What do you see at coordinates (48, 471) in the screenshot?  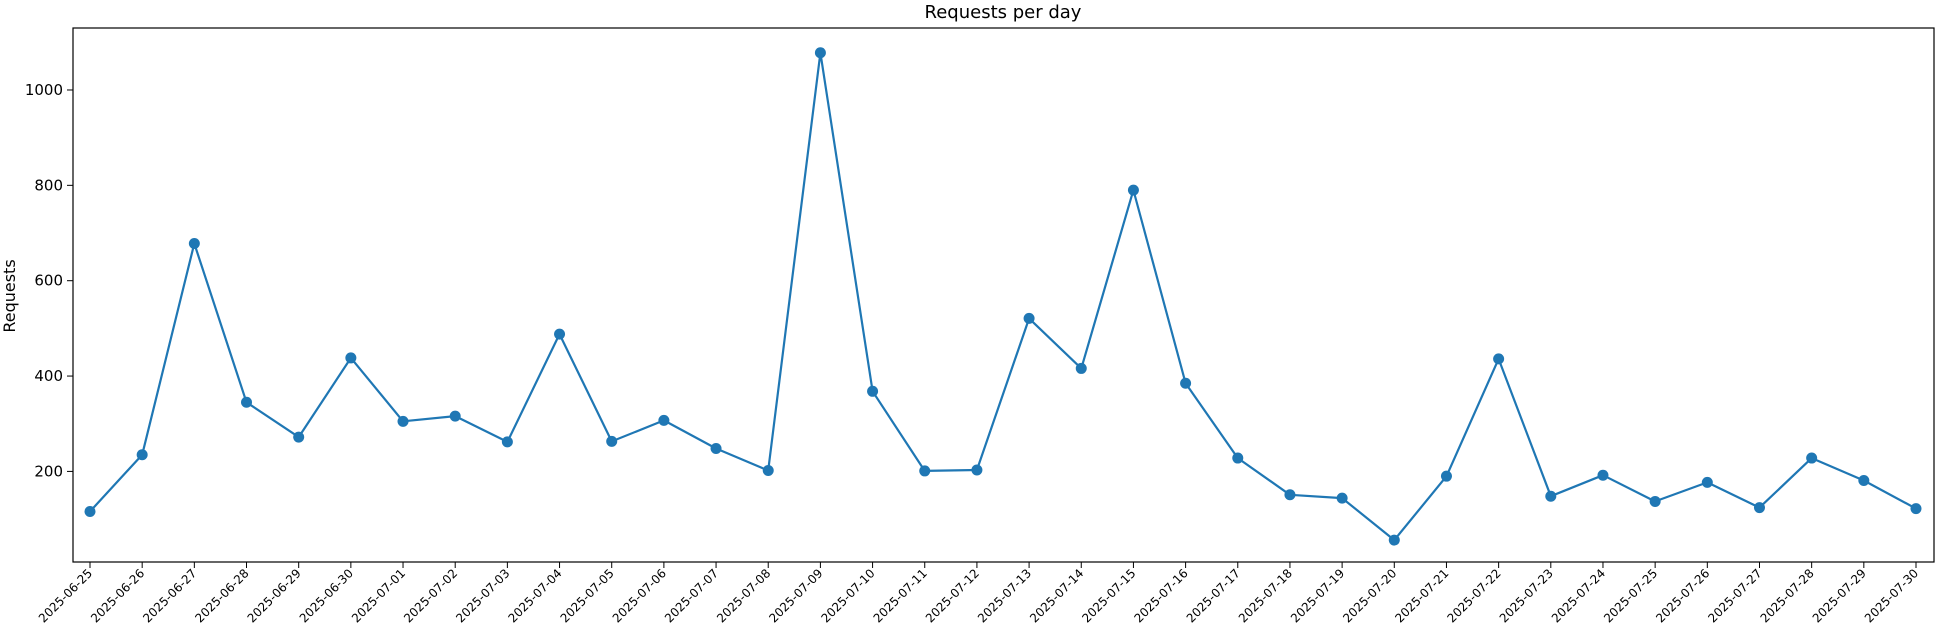 I see `y-tick-label: 200` at bounding box center [48, 471].